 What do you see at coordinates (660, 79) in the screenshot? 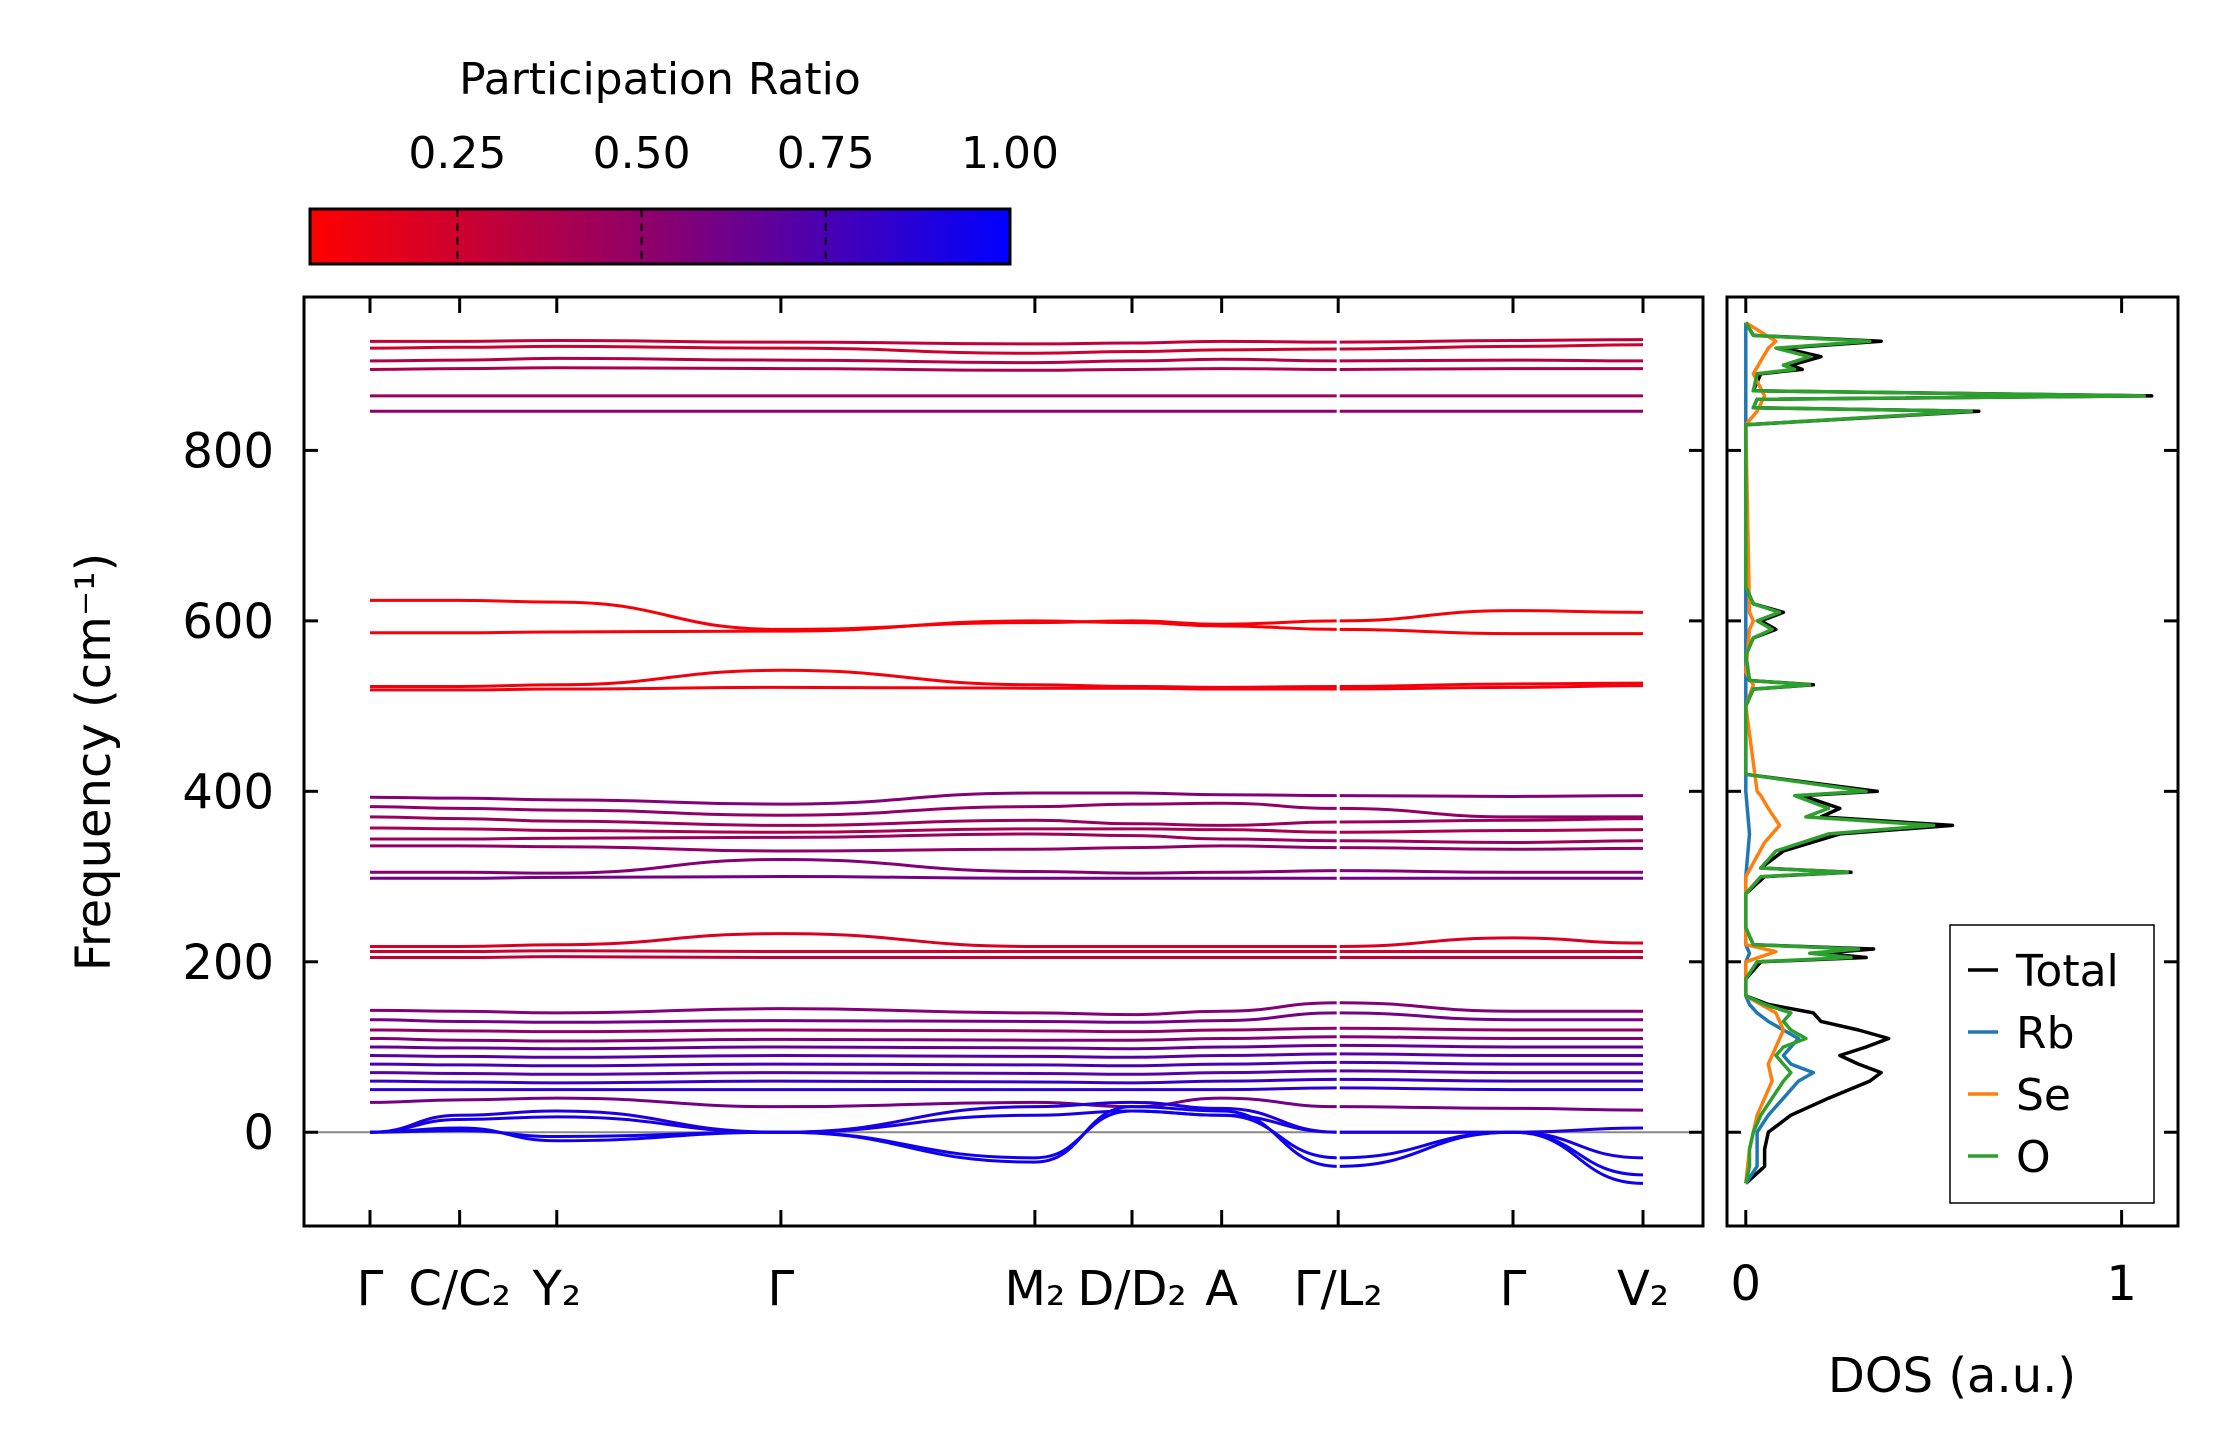
I see `colorbar-label: Participation Ratio` at bounding box center [660, 79].